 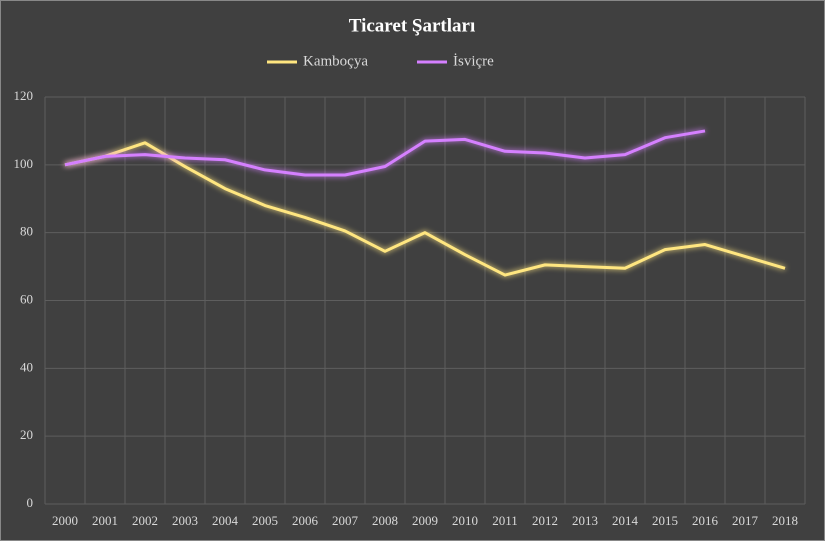 What do you see at coordinates (26, 434) in the screenshot?
I see `y-tick-label: 20` at bounding box center [26, 434].